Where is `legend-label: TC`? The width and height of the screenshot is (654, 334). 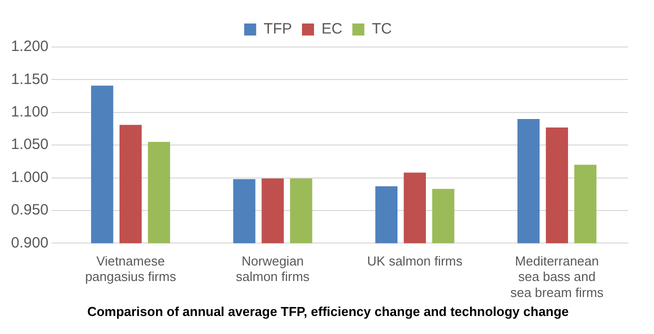
legend-label: TC is located at coordinates (382, 29).